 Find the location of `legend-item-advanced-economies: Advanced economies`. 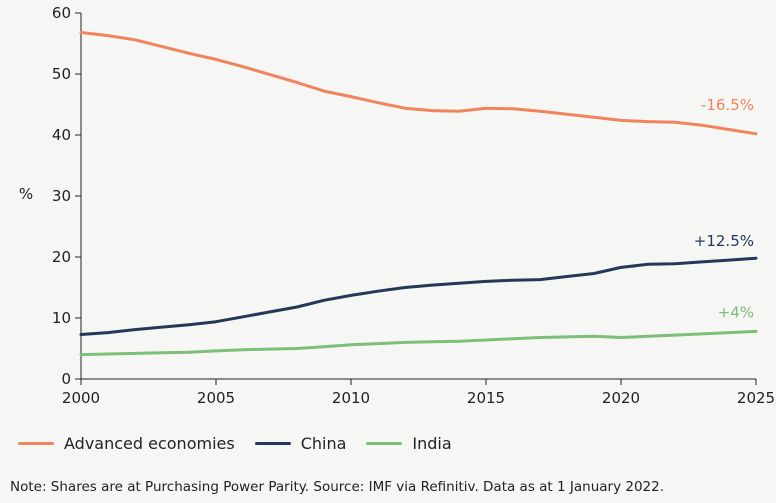

legend-item-advanced-economies: Advanced economies is located at coordinates (126, 443).